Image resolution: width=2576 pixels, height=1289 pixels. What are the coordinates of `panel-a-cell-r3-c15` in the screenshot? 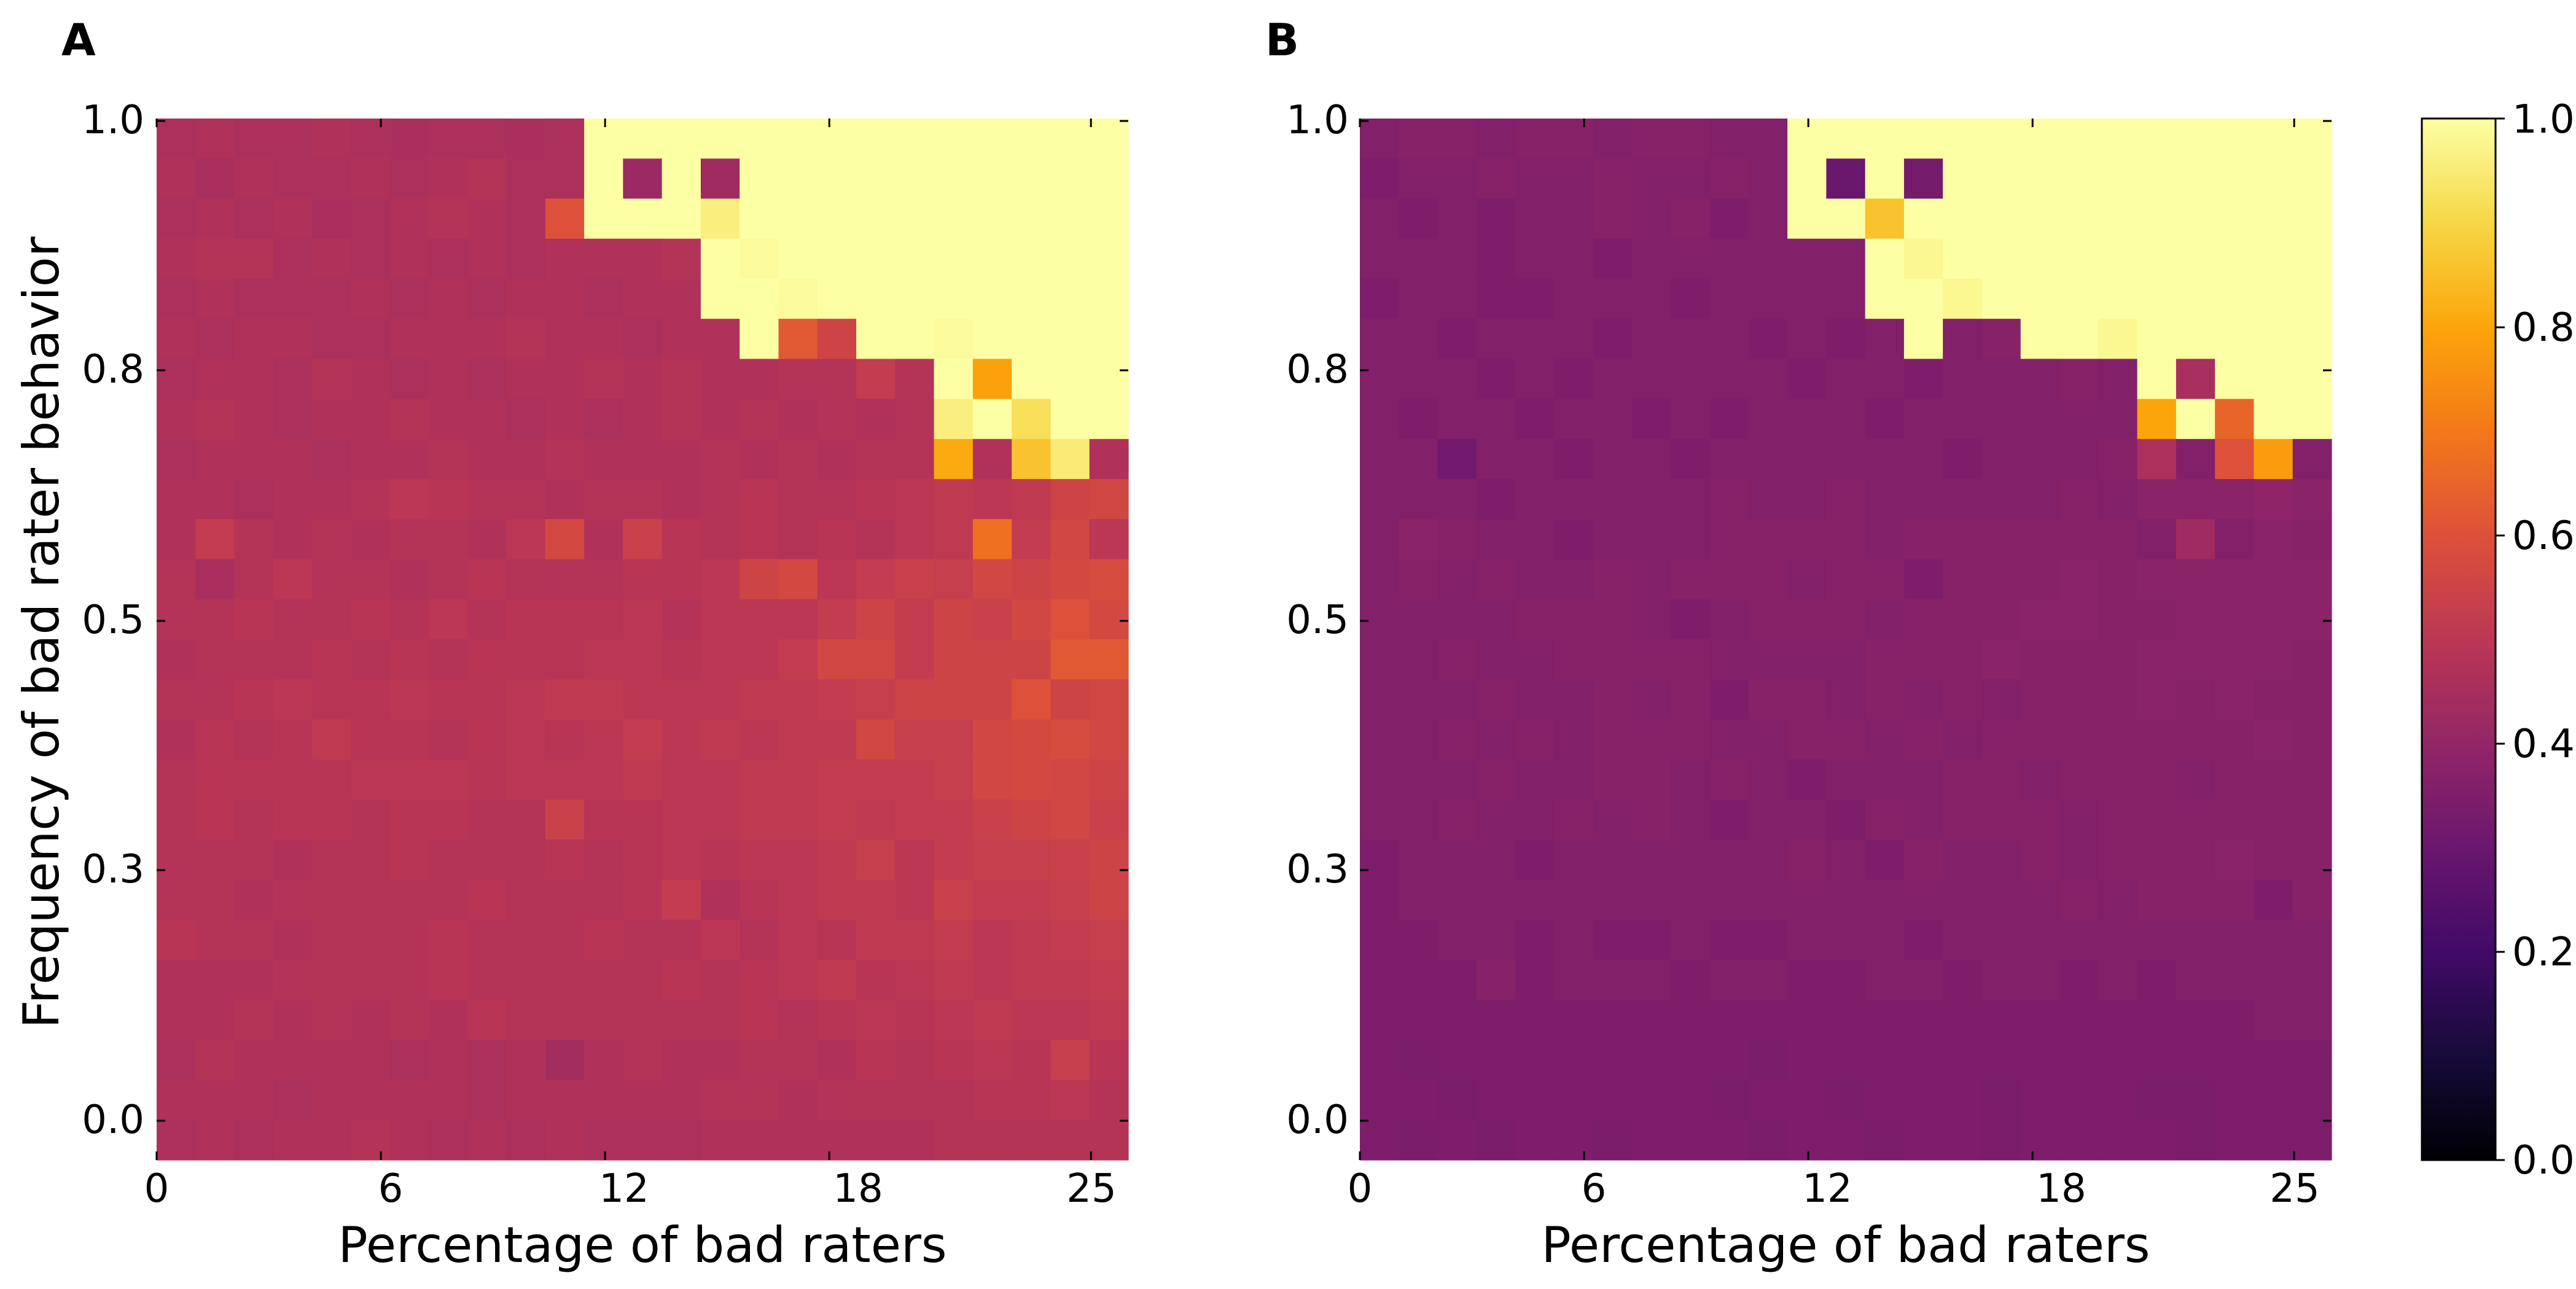 It's located at (759, 258).